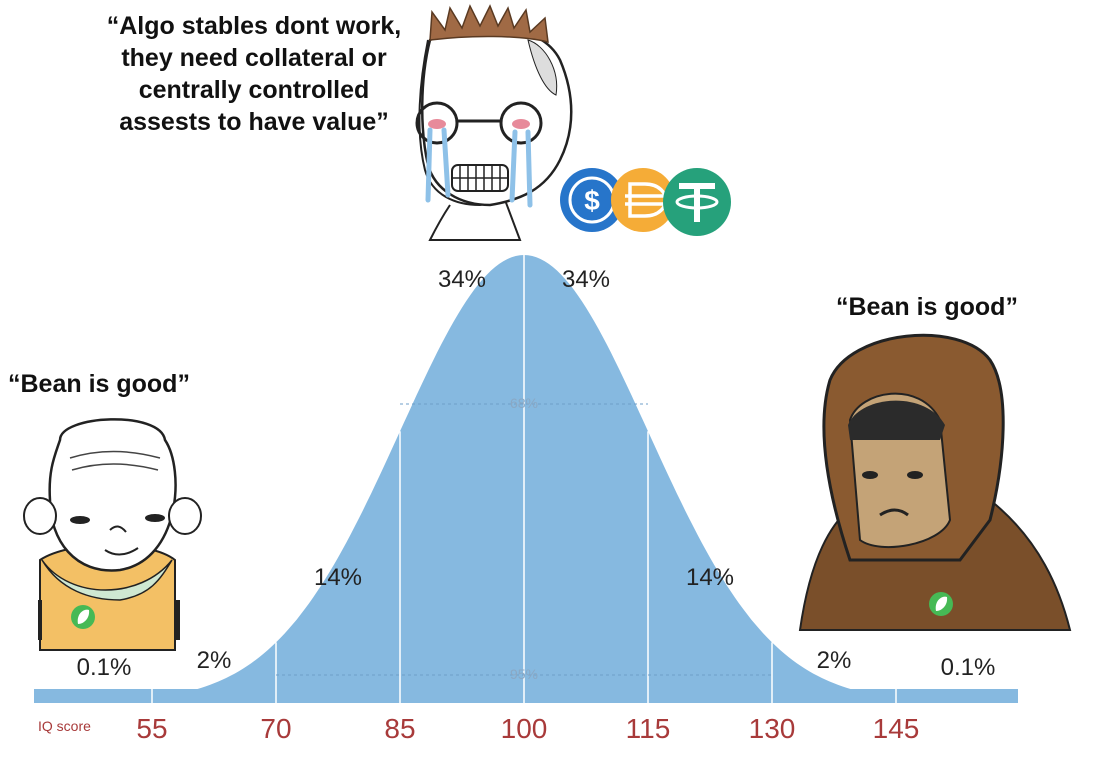 This screenshot has height=758, width=1098. I want to click on iq-tick-label: 70, so click(275, 728).